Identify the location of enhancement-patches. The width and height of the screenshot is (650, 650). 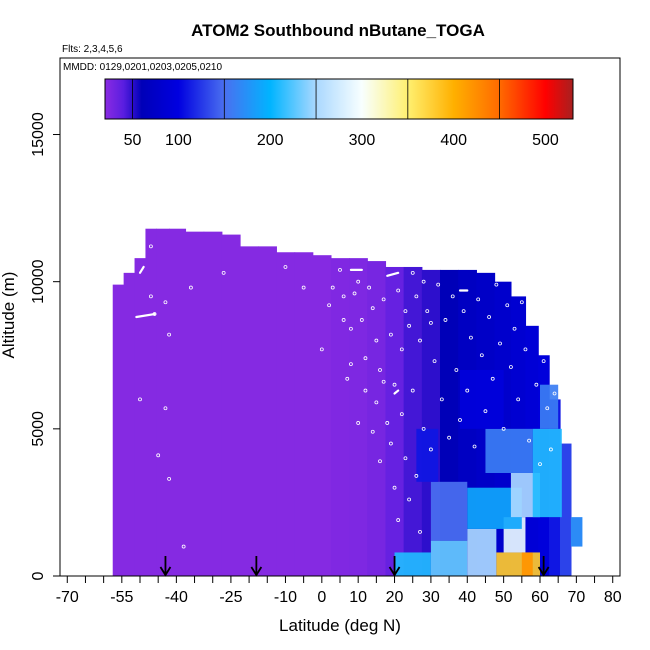
(478, 472).